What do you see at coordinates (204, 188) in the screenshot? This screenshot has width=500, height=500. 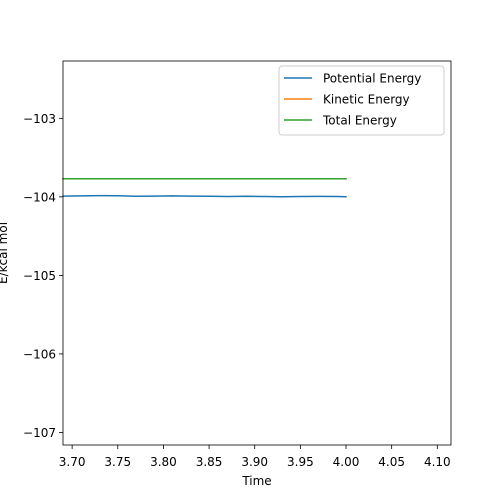 I see `series-layer` at bounding box center [204, 188].